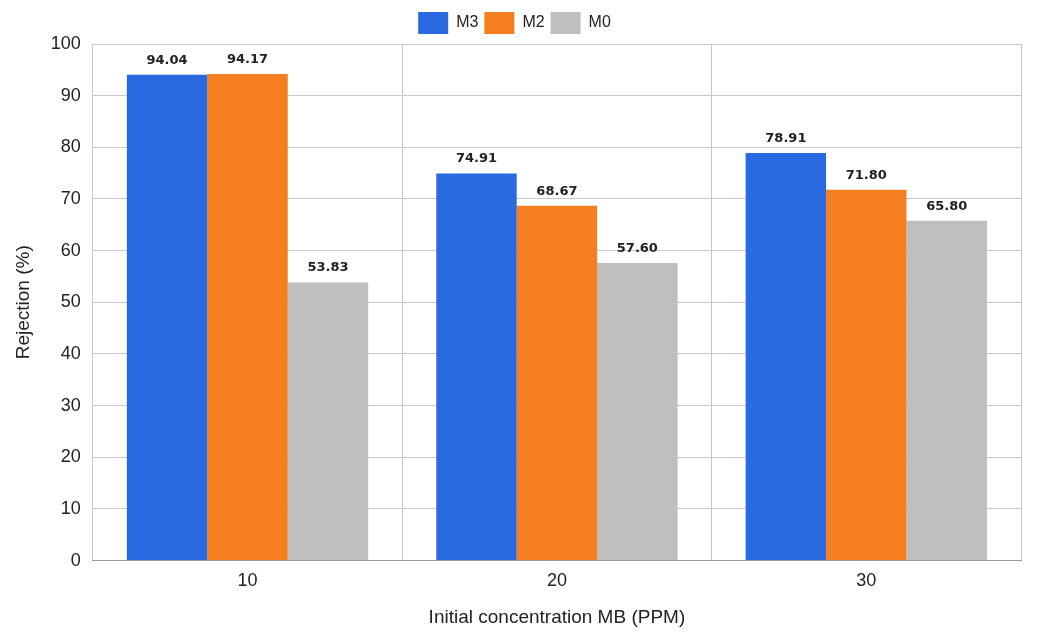 The width and height of the screenshot is (1051, 637). What do you see at coordinates (556, 580) in the screenshot?
I see `x-tick-label: 20` at bounding box center [556, 580].